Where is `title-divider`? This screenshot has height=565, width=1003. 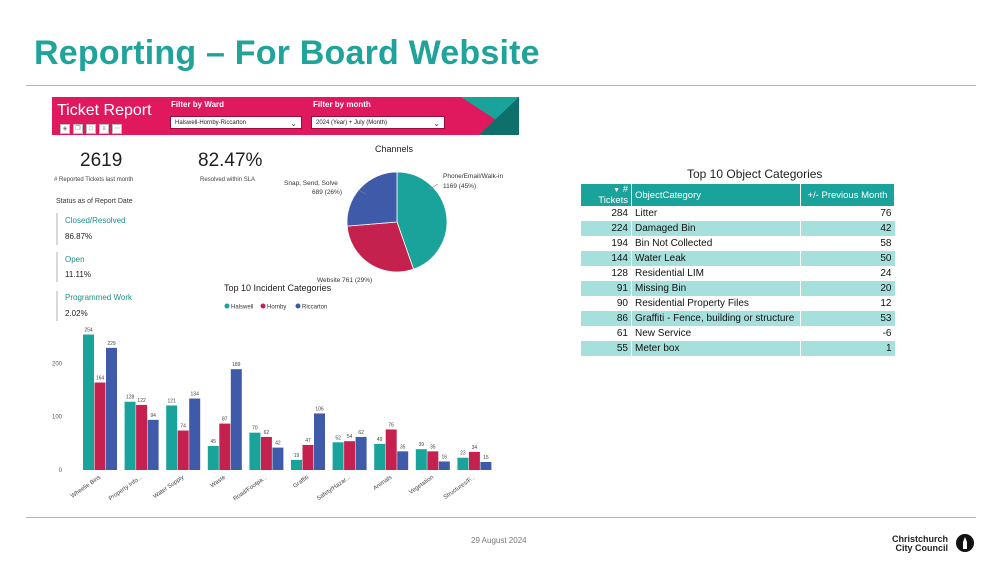
title-divider is located at coordinates (501, 85).